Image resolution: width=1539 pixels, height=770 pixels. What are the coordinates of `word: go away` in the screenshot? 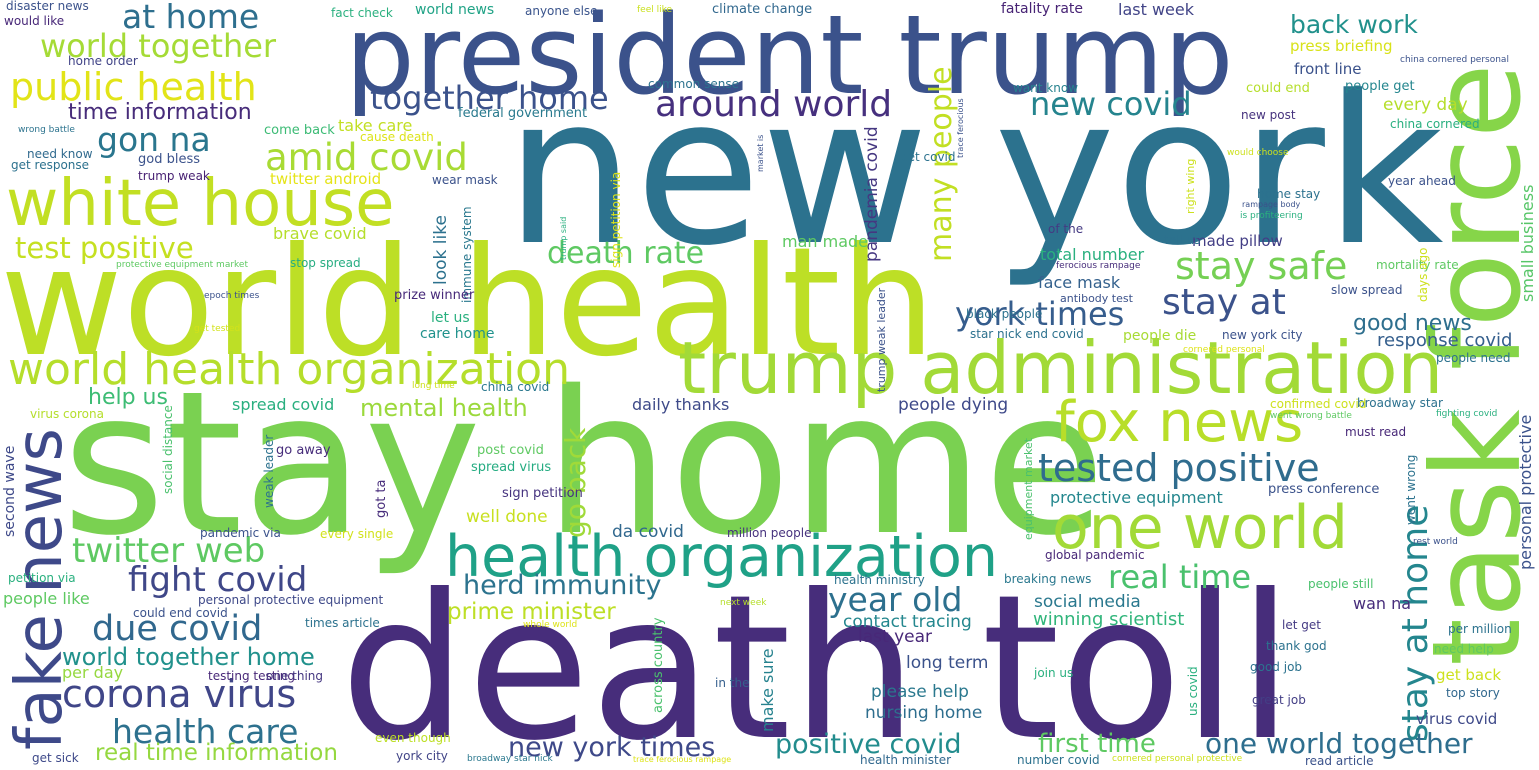 It's located at (303, 450).